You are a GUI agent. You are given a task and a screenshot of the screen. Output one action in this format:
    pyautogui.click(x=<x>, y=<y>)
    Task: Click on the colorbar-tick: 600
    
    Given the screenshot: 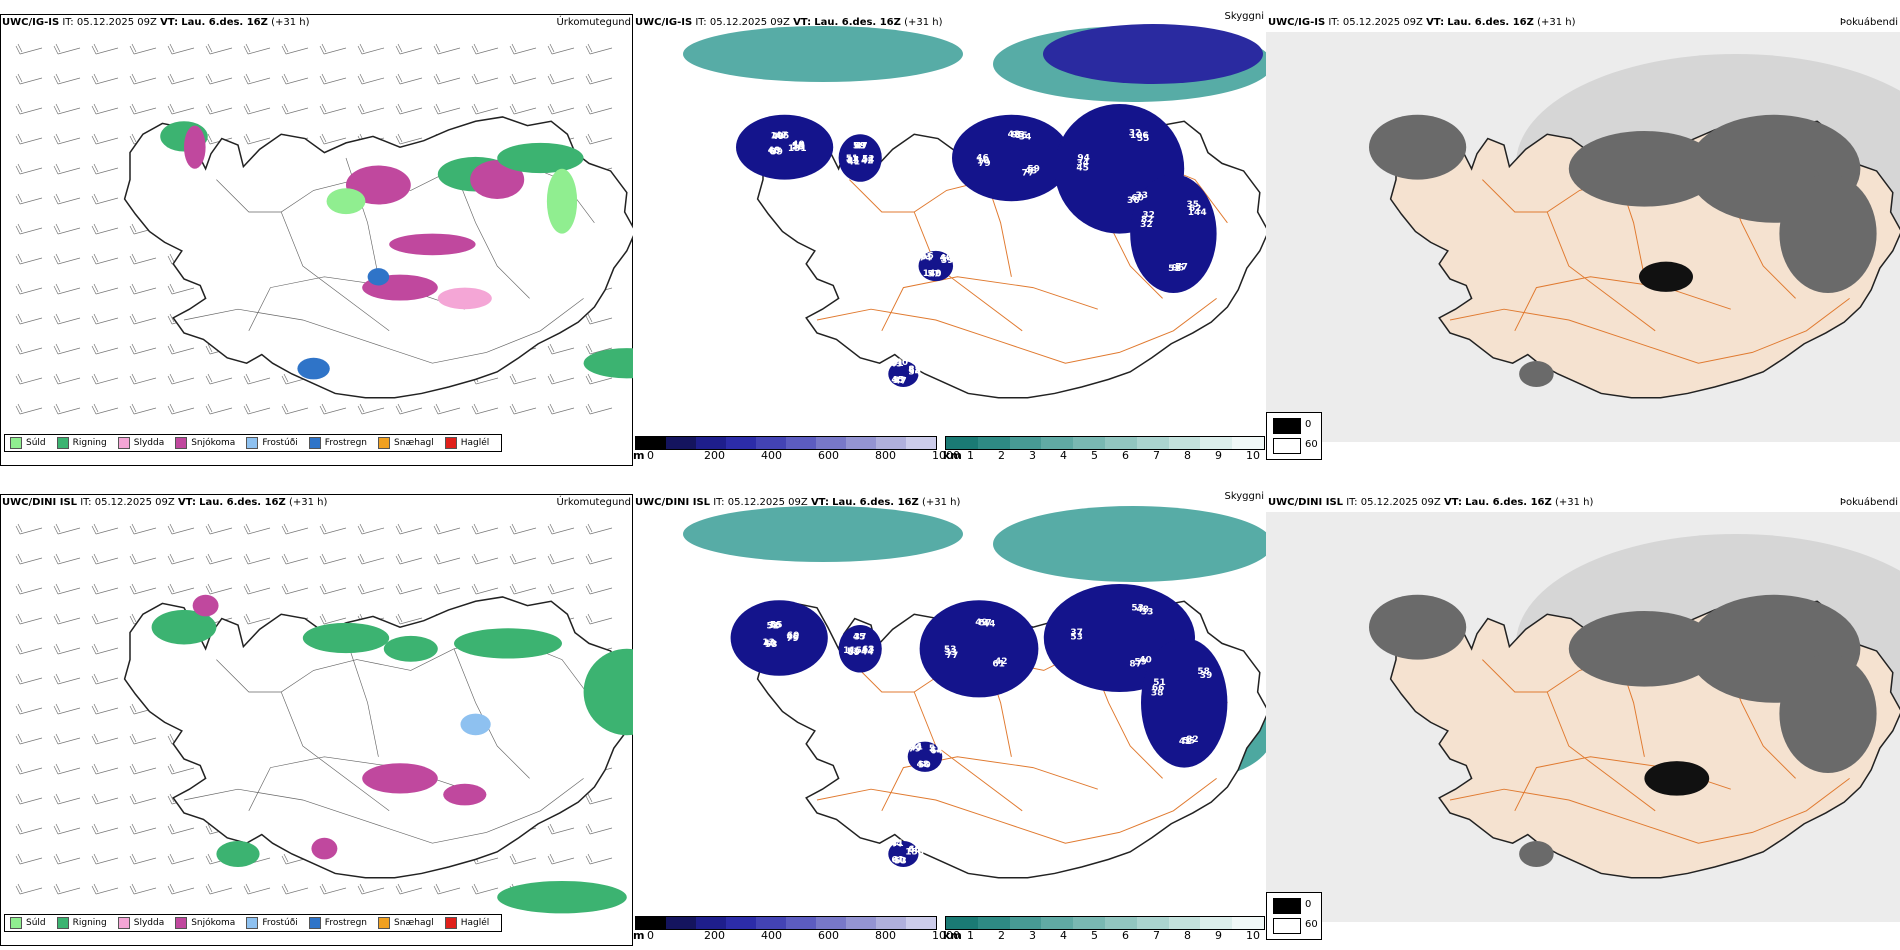 What is the action you would take?
    pyautogui.click(x=828, y=455)
    